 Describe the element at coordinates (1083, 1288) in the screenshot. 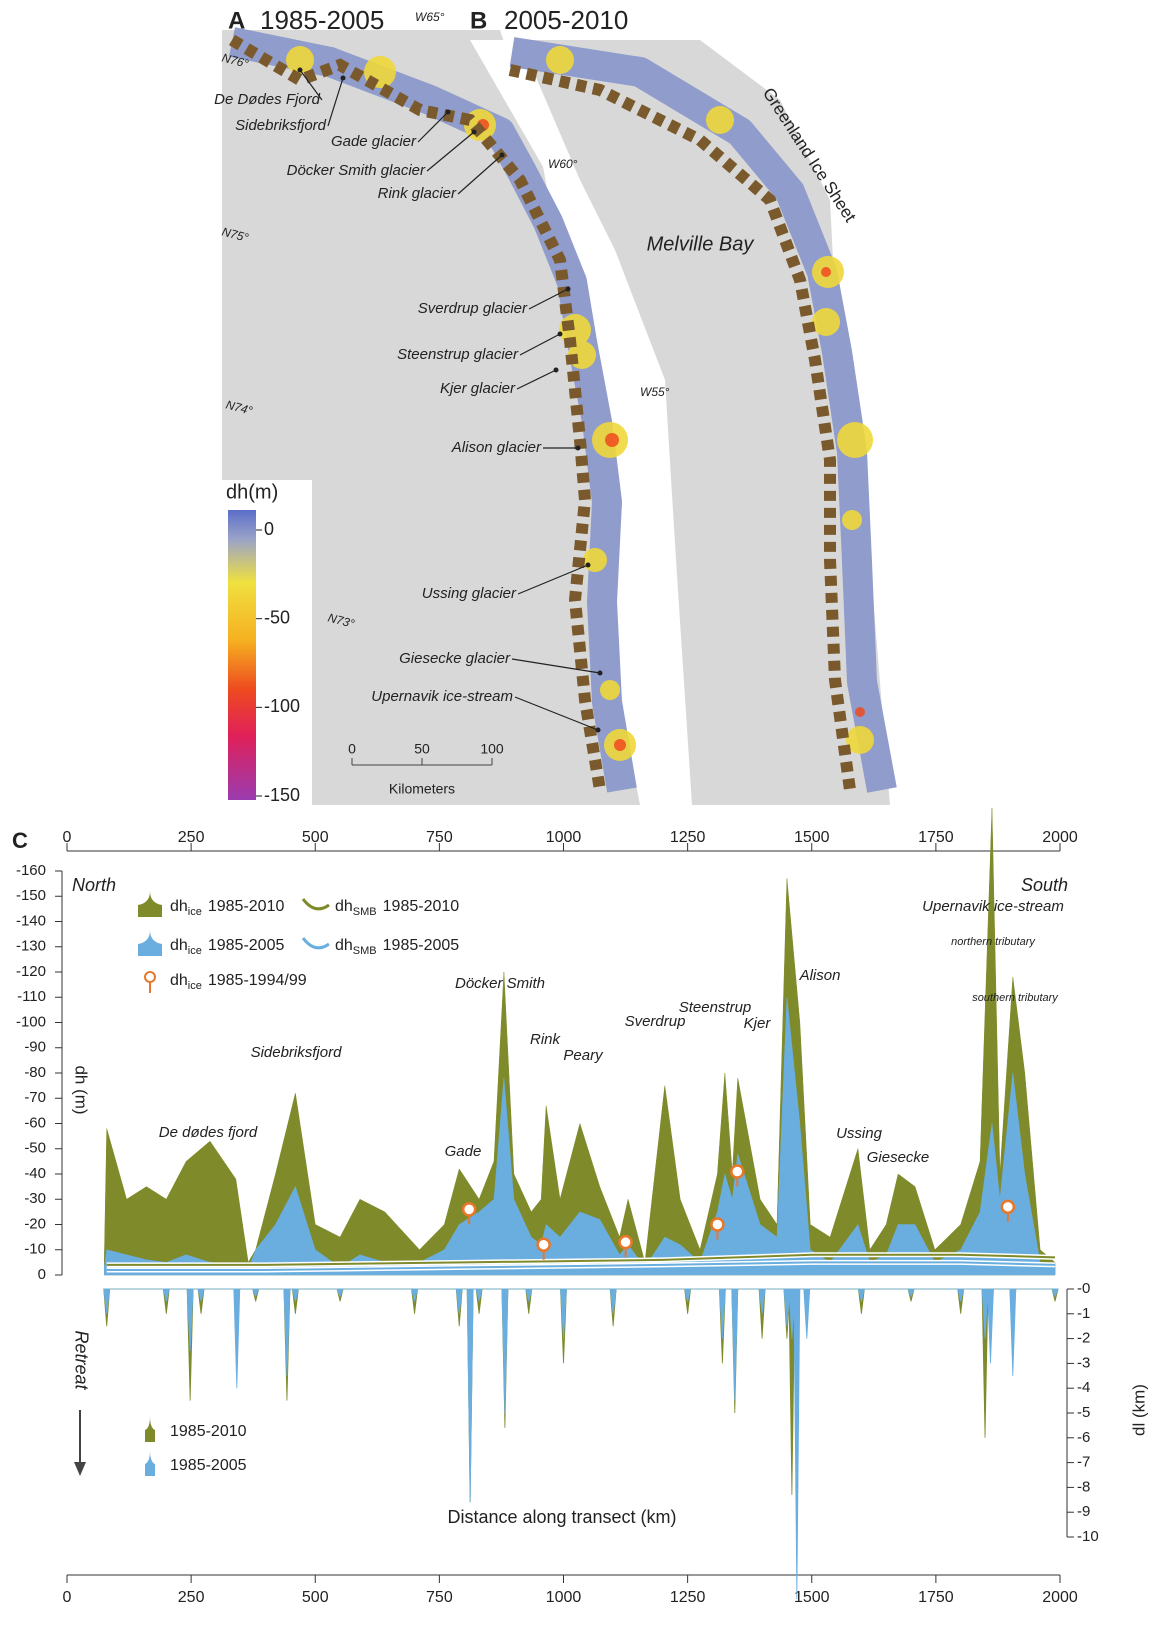

I see `y2-tick-label: -0` at that location.